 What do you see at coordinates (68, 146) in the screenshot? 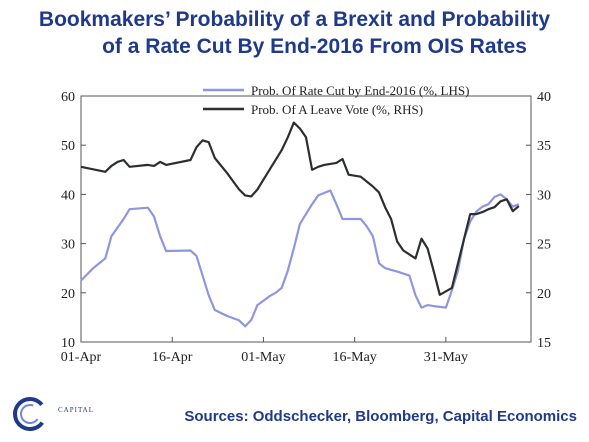
I see `left-axis-tick-label: 50` at bounding box center [68, 146].